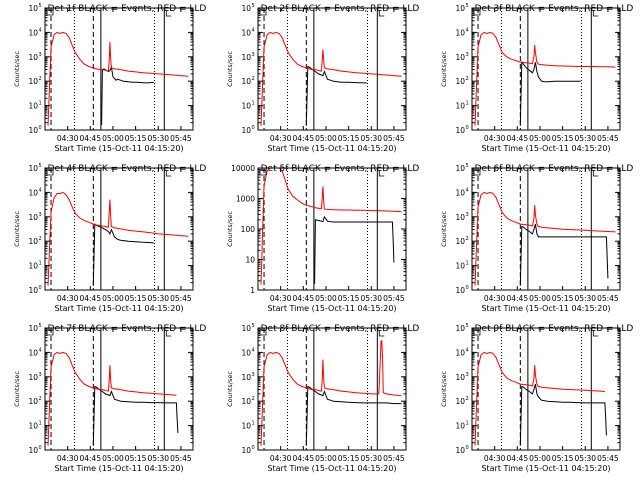  Describe the element at coordinates (340, 169) in the screenshot. I see `panel-title: Det 5f BLACK = Events, RED = LLD` at that location.